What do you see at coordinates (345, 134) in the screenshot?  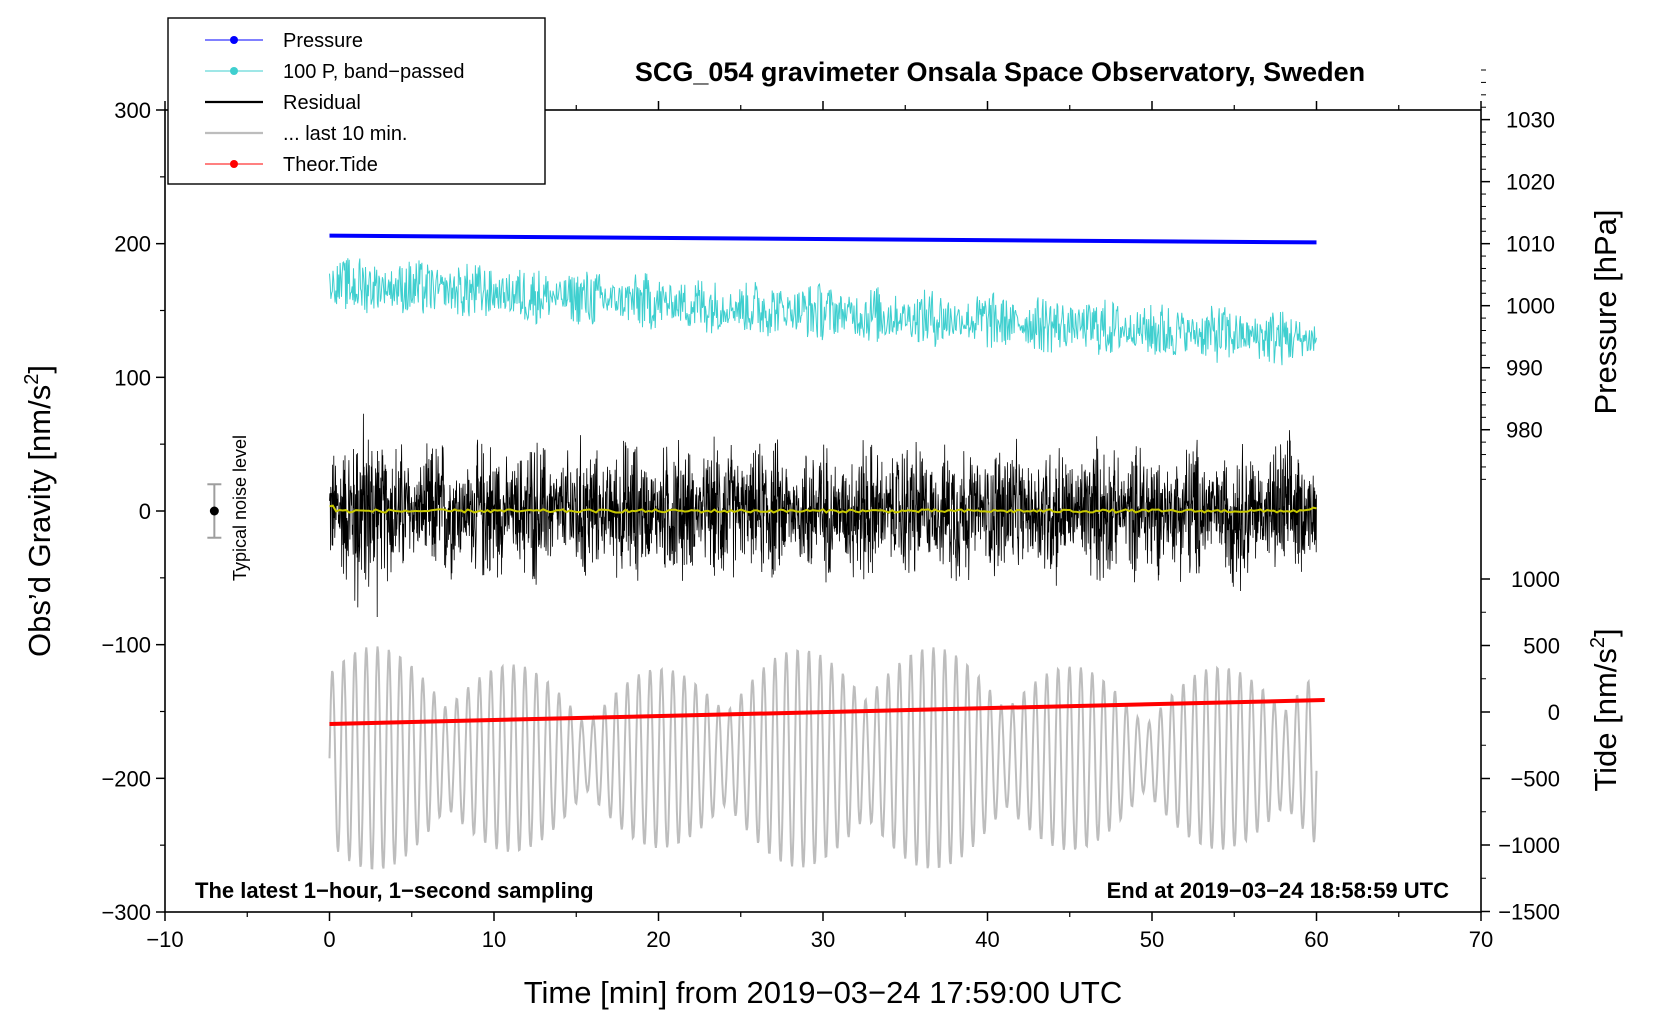 I see `legend-label: ... last 10 min.` at bounding box center [345, 134].